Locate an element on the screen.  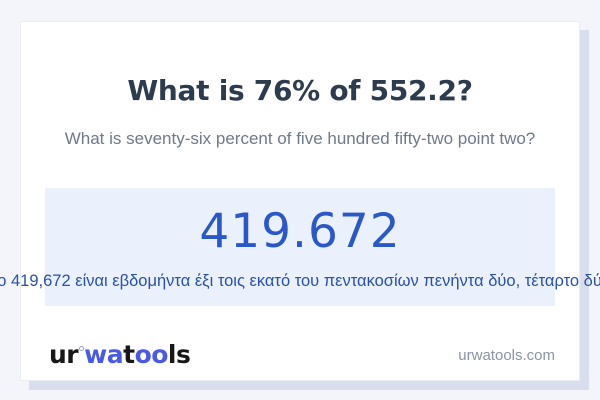
card-footer: ur watools urwatools.com is located at coordinates (302, 354).